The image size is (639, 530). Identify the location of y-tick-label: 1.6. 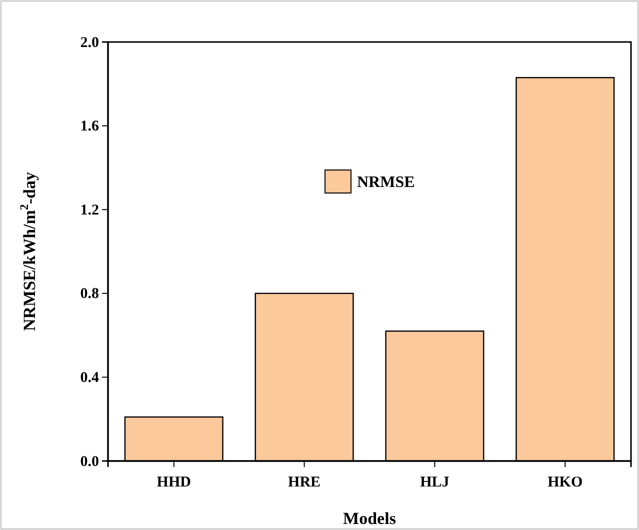
(90, 126).